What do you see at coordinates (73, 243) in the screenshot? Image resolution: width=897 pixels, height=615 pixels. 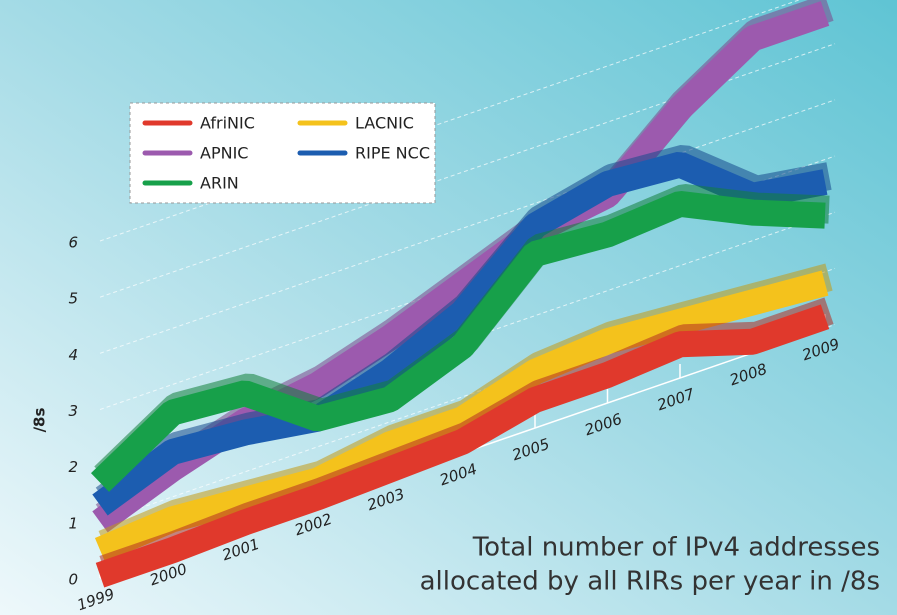 I see `y-tick-label: 6` at bounding box center [73, 243].